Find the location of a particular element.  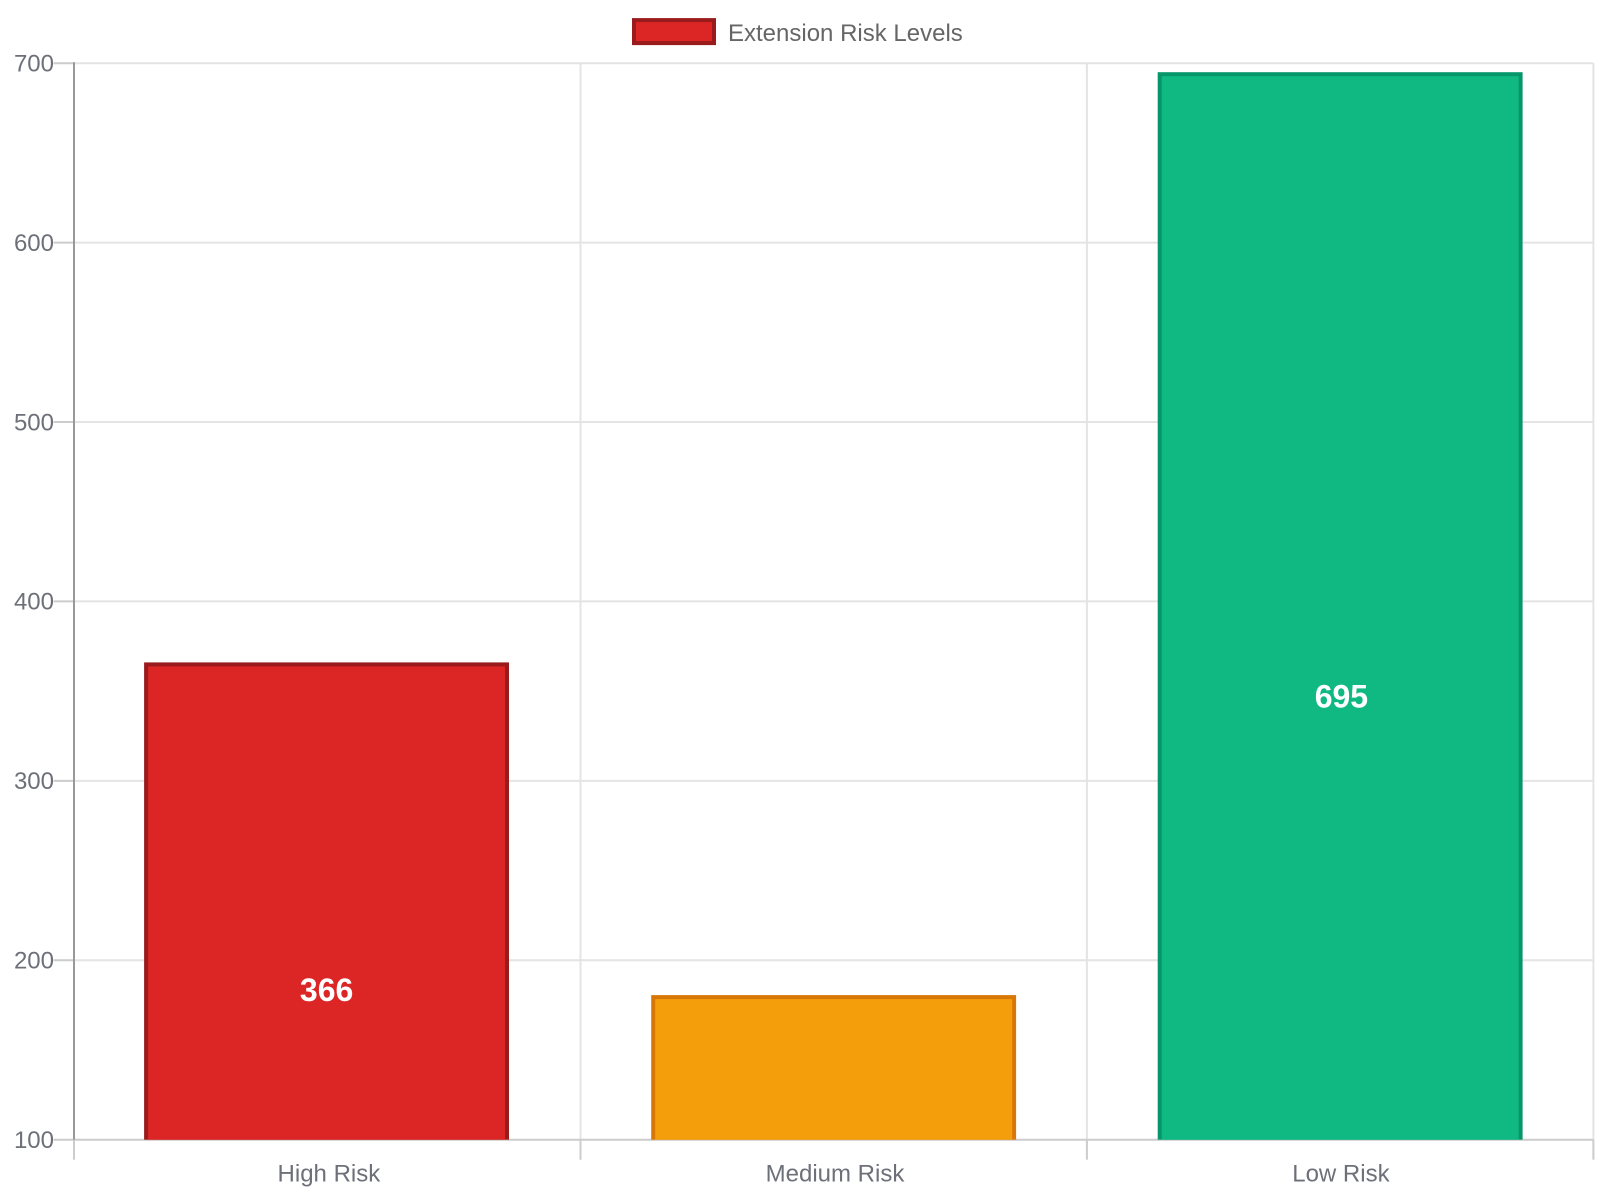

svg-text: Low Risk is located at coordinates (1341, 1174).